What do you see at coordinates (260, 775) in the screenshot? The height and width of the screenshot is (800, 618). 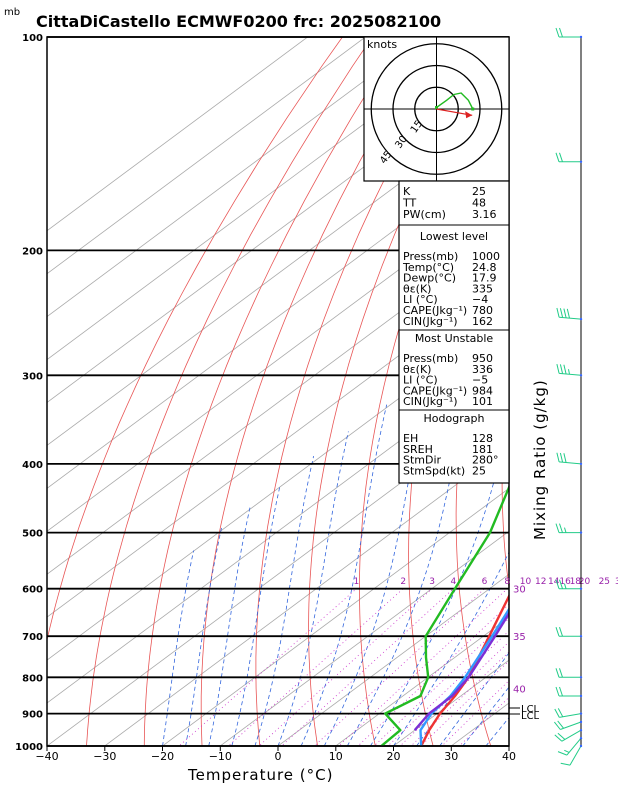 I see `x-axis-title: Temperature (°C)` at bounding box center [260, 775].